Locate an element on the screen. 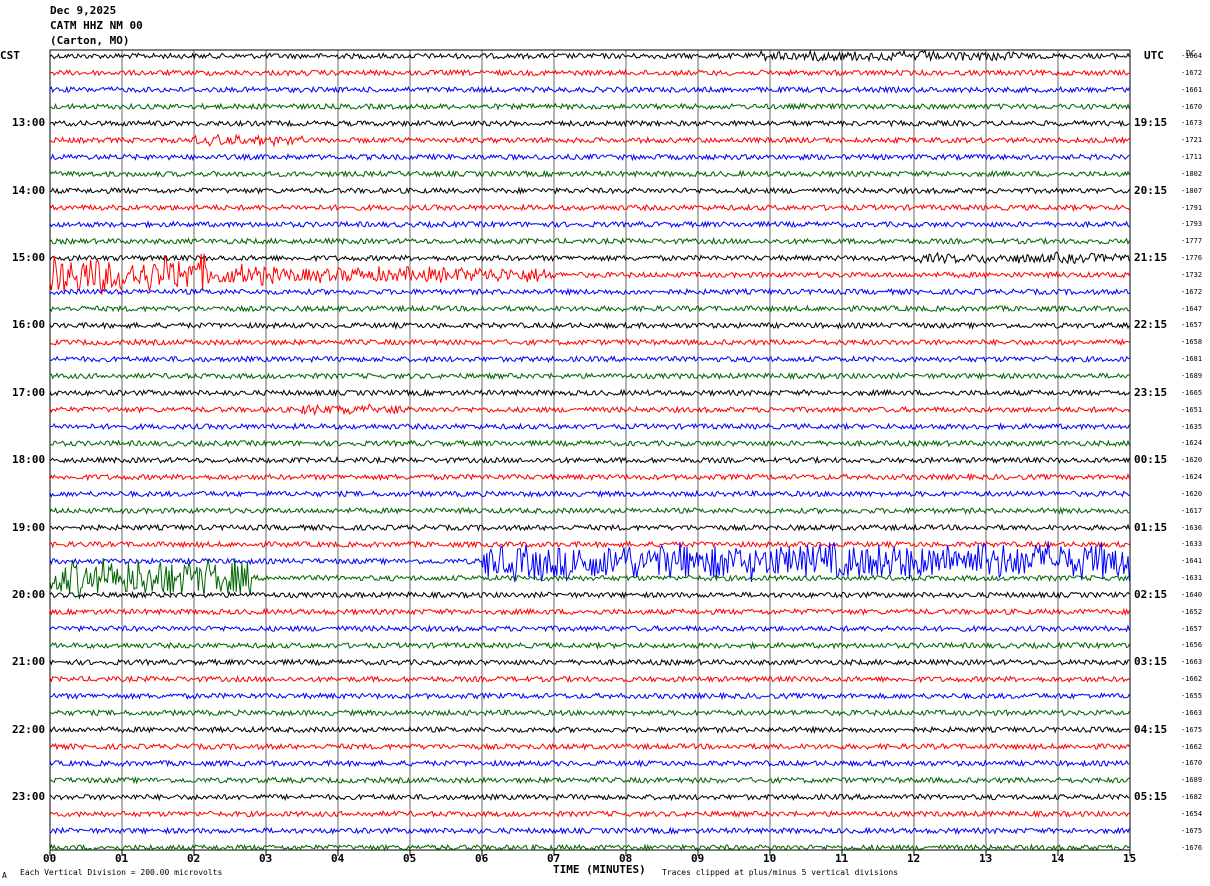  x-tick-label: 09 is located at coordinates (698, 858).